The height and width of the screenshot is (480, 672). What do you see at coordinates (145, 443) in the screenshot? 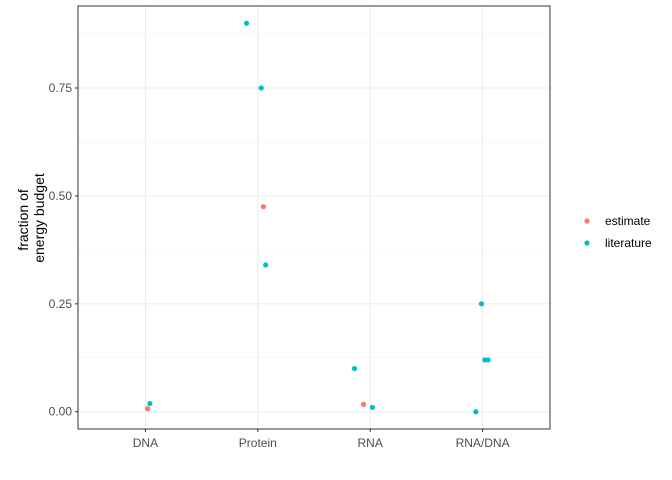
I see `x-tick-label: DNA` at bounding box center [145, 443].